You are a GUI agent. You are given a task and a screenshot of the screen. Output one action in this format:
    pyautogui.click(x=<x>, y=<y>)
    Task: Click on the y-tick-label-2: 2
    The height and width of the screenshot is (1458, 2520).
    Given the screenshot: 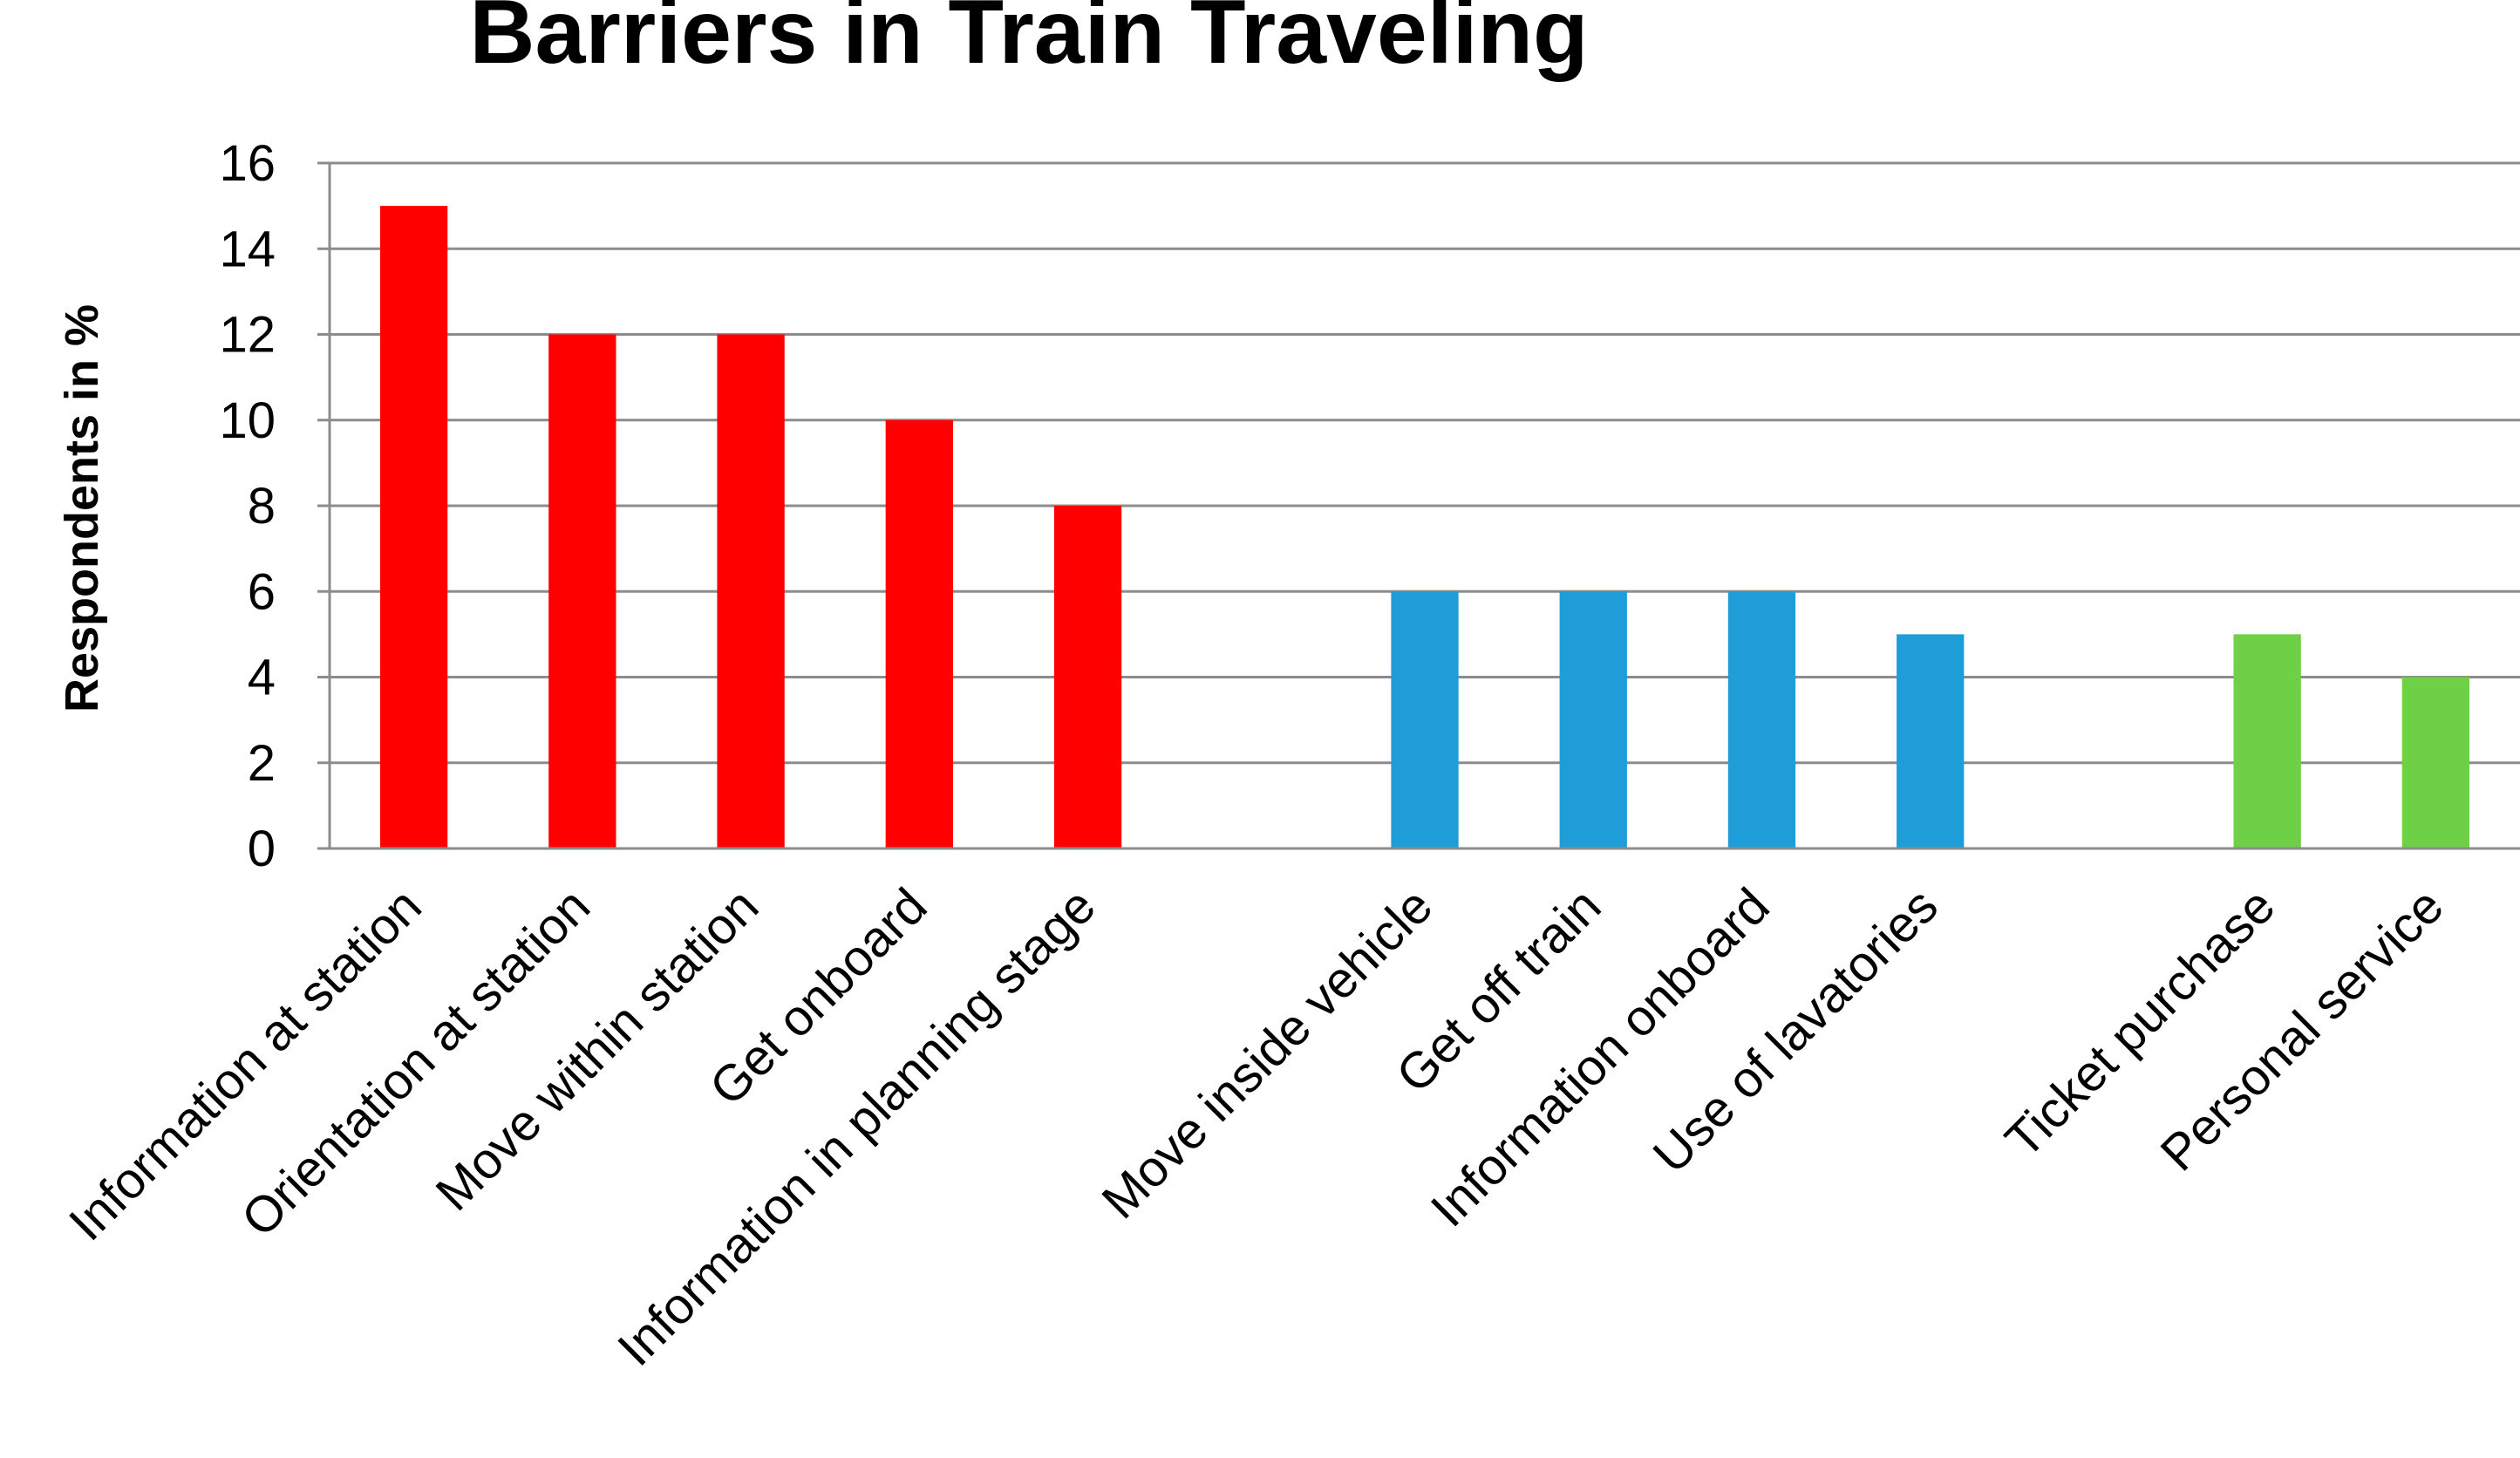 What is the action you would take?
    pyautogui.click(x=262, y=764)
    